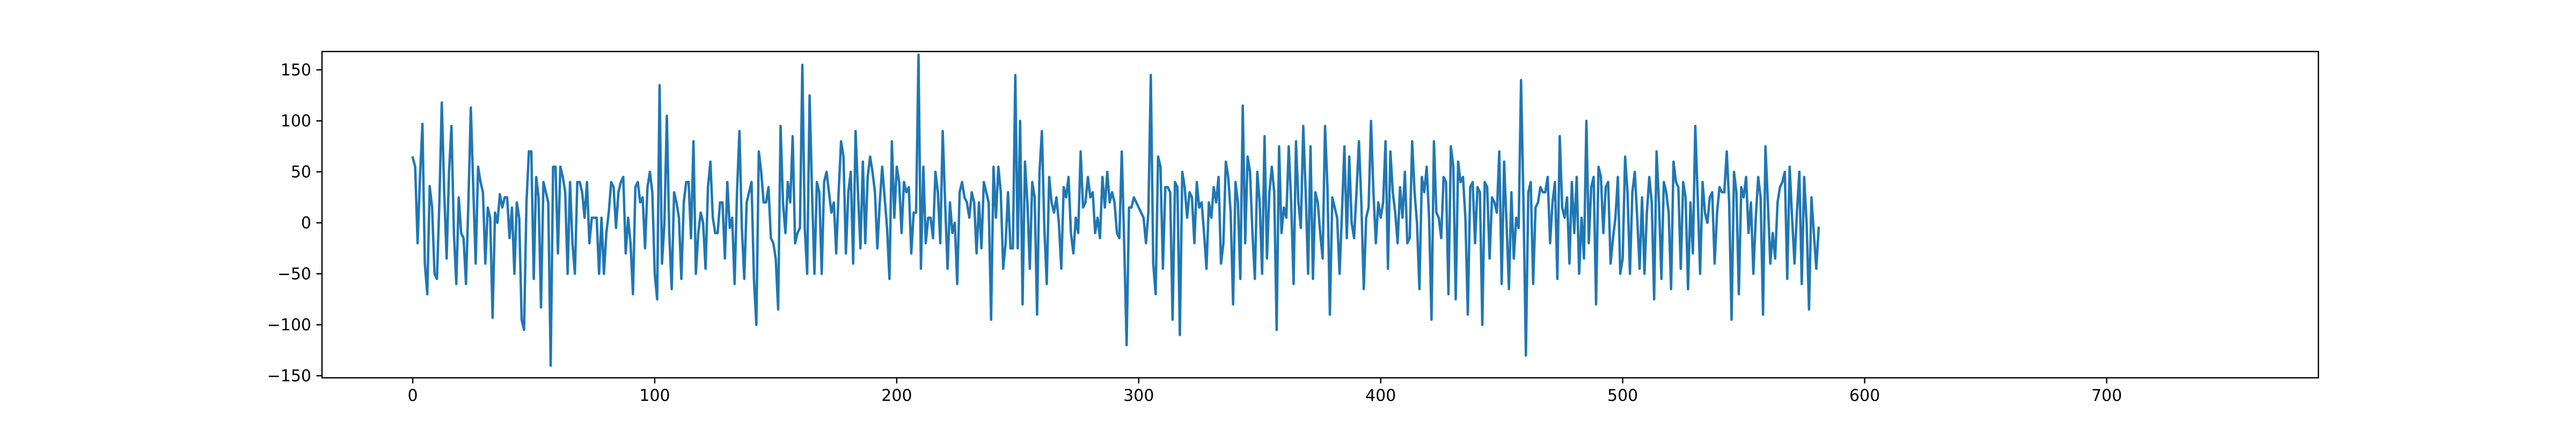 The image size is (2576, 432). What do you see at coordinates (1622, 395) in the screenshot?
I see `x-tick-label: 500` at bounding box center [1622, 395].